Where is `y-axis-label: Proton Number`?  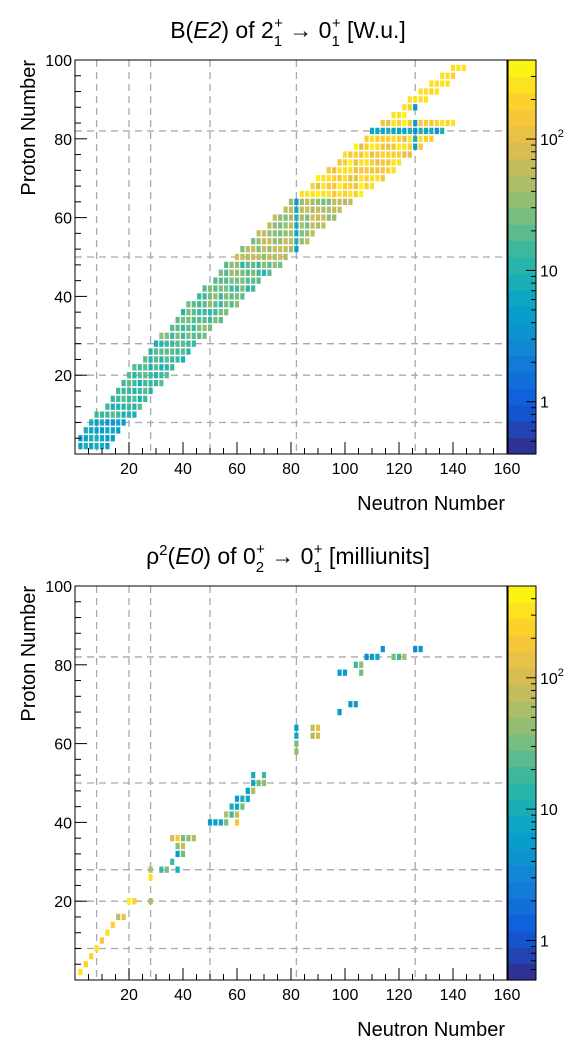 y-axis-label: Proton Number is located at coordinates (29, 654).